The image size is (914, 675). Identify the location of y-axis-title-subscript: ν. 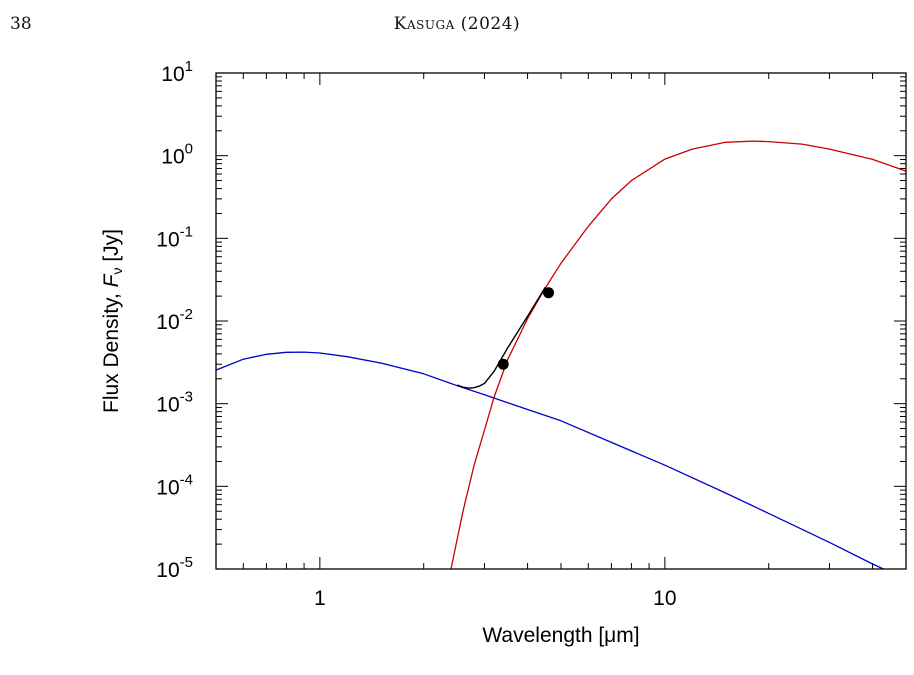
(117, 271).